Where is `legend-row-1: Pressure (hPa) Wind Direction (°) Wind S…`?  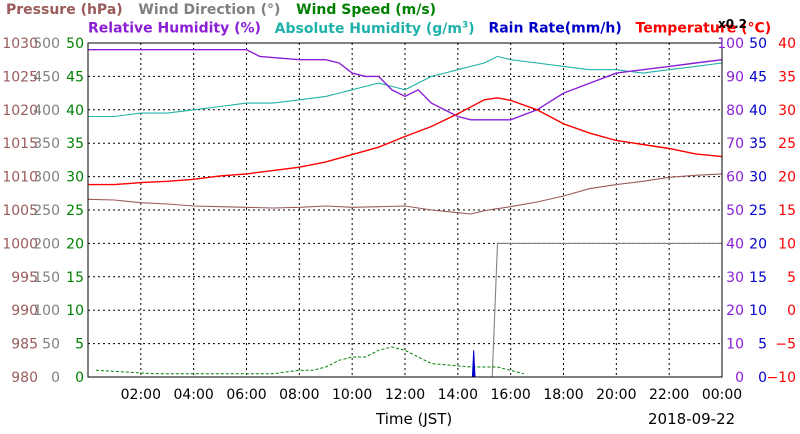
legend-row-1: Pressure (hPa) Wind Direction (°) Wind S… is located at coordinates (221, 10).